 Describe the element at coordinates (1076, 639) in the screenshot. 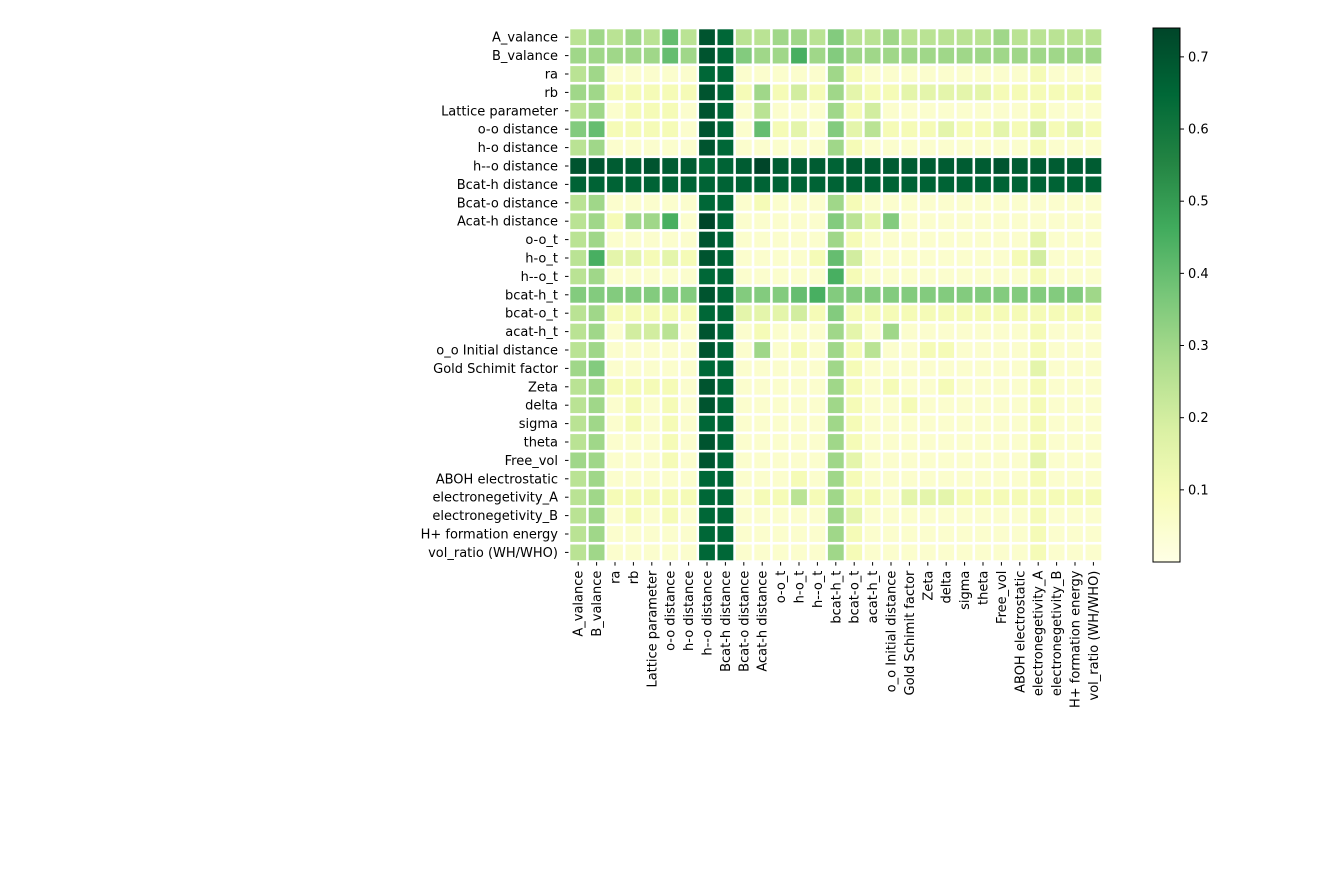

I see `x-tick-label: H+ formation energy` at that location.